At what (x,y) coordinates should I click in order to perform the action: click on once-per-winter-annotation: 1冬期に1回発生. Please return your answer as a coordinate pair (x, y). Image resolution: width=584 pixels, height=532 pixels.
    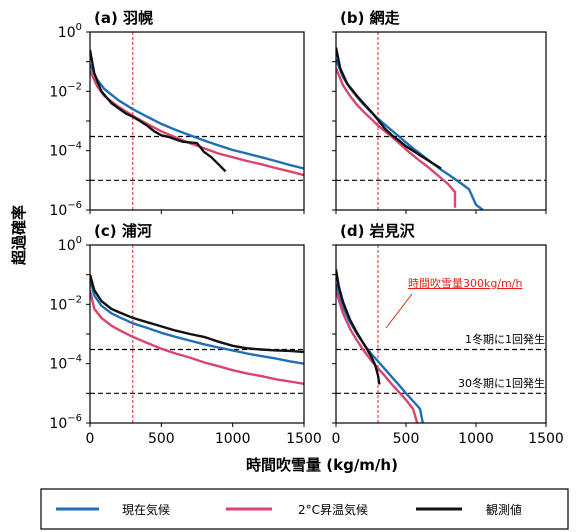
    Looking at the image, I should click on (505, 339).